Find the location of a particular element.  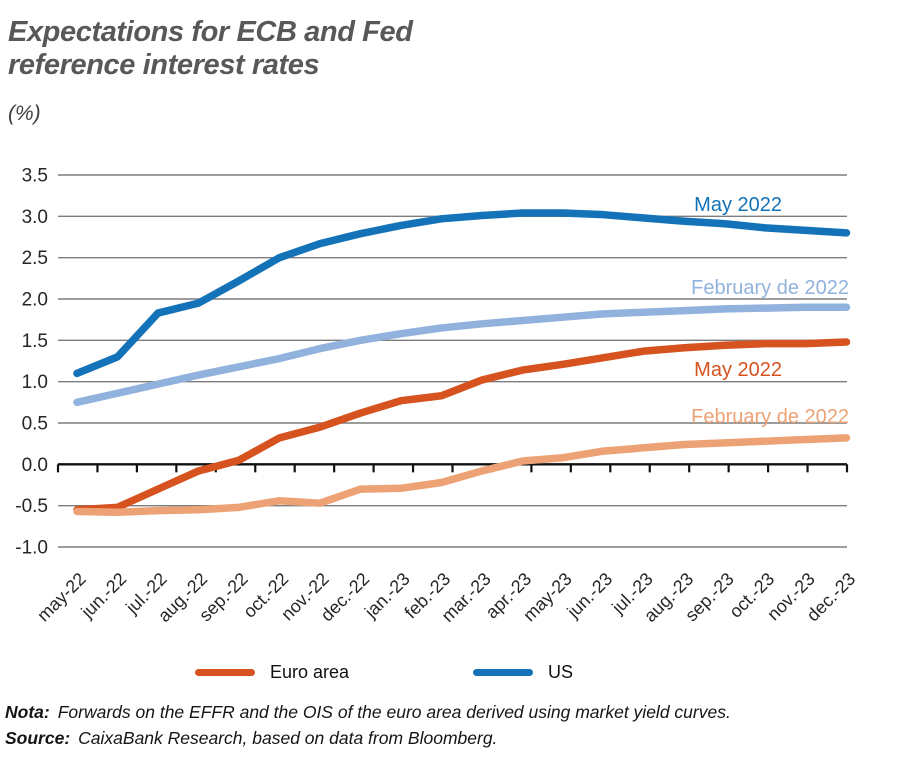

y-tick-label: 0.5 is located at coordinates (35, 424).